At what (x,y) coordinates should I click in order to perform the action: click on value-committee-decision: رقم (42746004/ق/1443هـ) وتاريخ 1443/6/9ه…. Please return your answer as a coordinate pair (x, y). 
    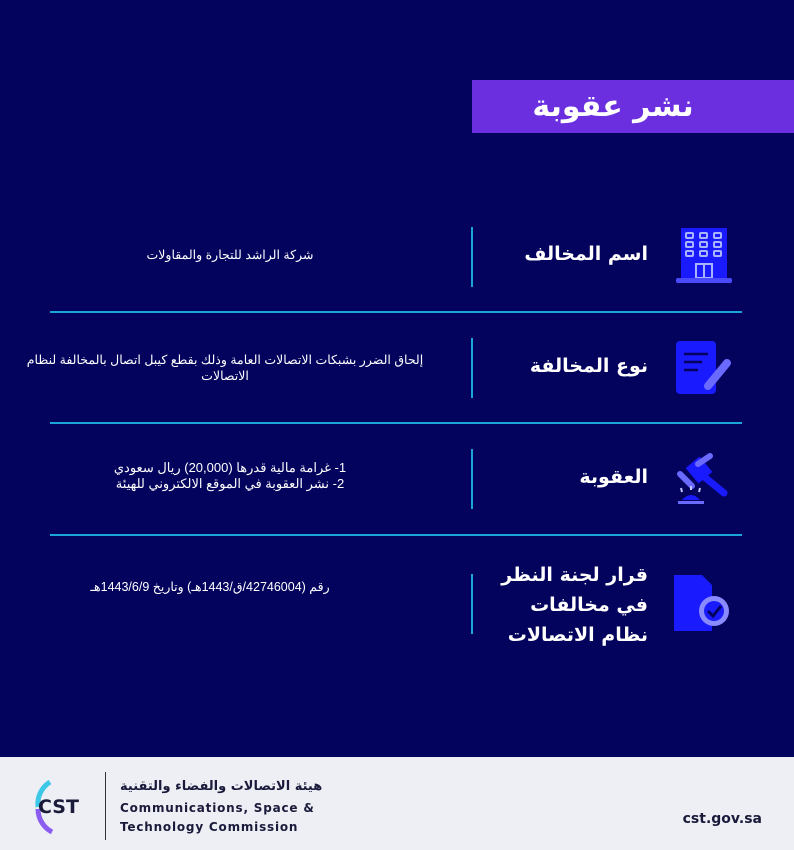
    Looking at the image, I should click on (210, 587).